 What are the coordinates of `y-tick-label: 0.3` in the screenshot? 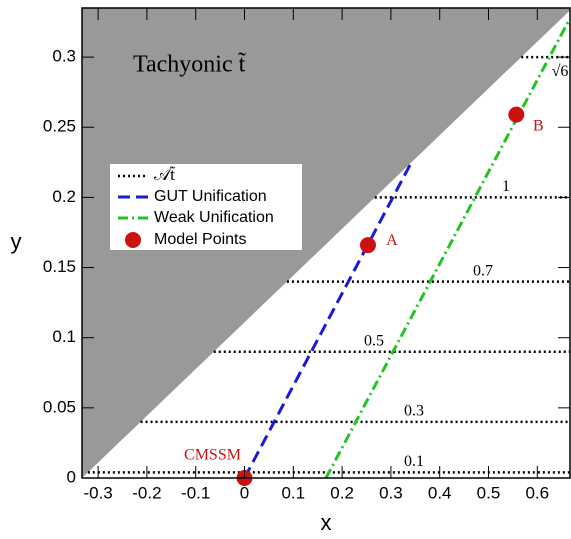 It's located at (64, 56).